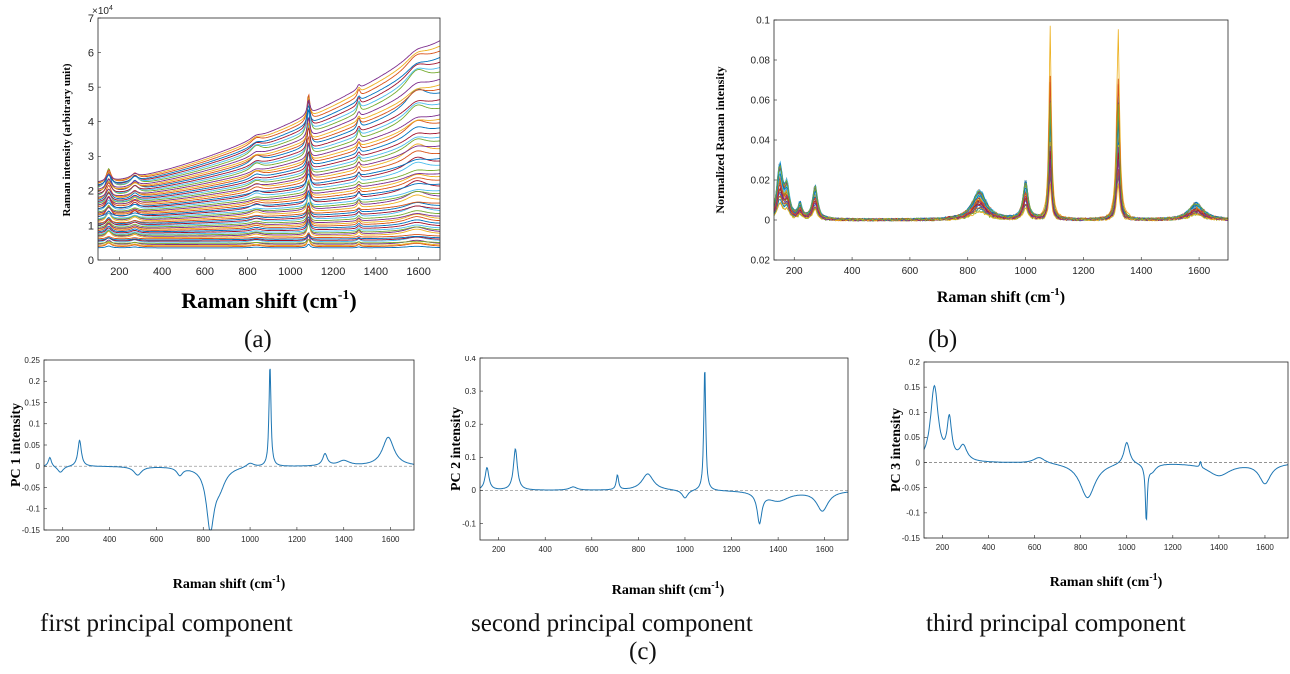 This screenshot has height=674, width=1290. Describe the element at coordinates (31, 530) in the screenshot. I see `y-tick-label: -0.15` at that location.